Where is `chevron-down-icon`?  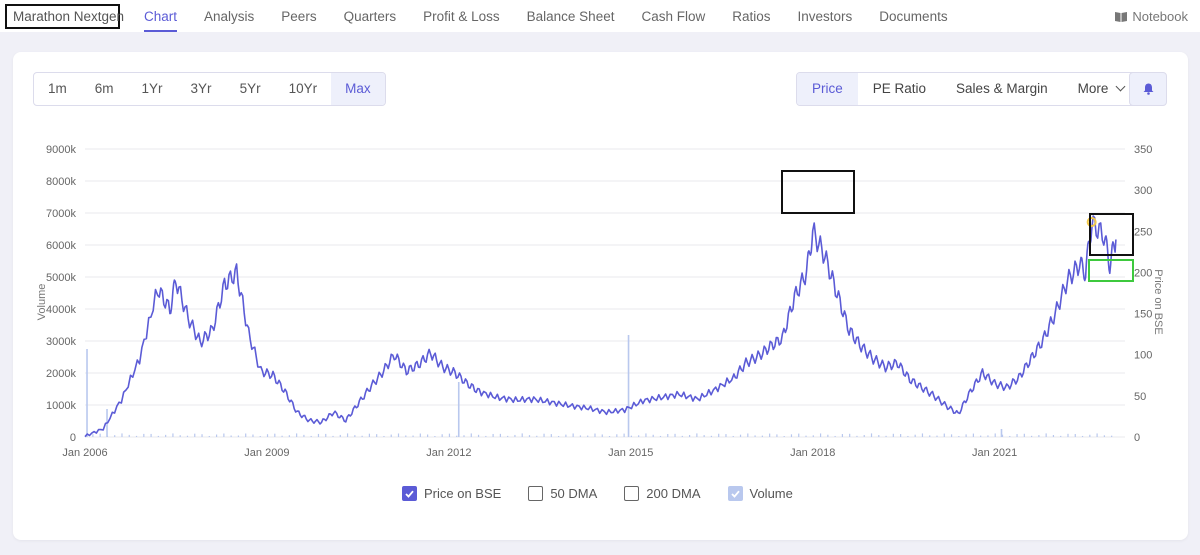
chevron-down-icon is located at coordinates (1120, 86).